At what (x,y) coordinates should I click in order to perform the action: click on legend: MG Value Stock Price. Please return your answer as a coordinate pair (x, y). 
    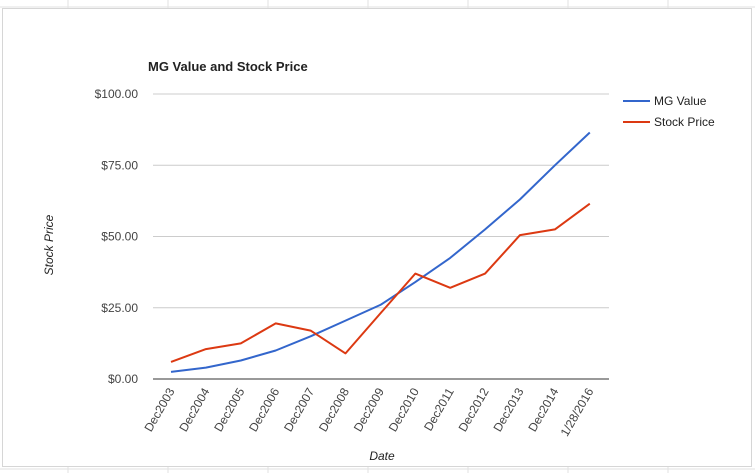
    Looking at the image, I should click on (669, 111).